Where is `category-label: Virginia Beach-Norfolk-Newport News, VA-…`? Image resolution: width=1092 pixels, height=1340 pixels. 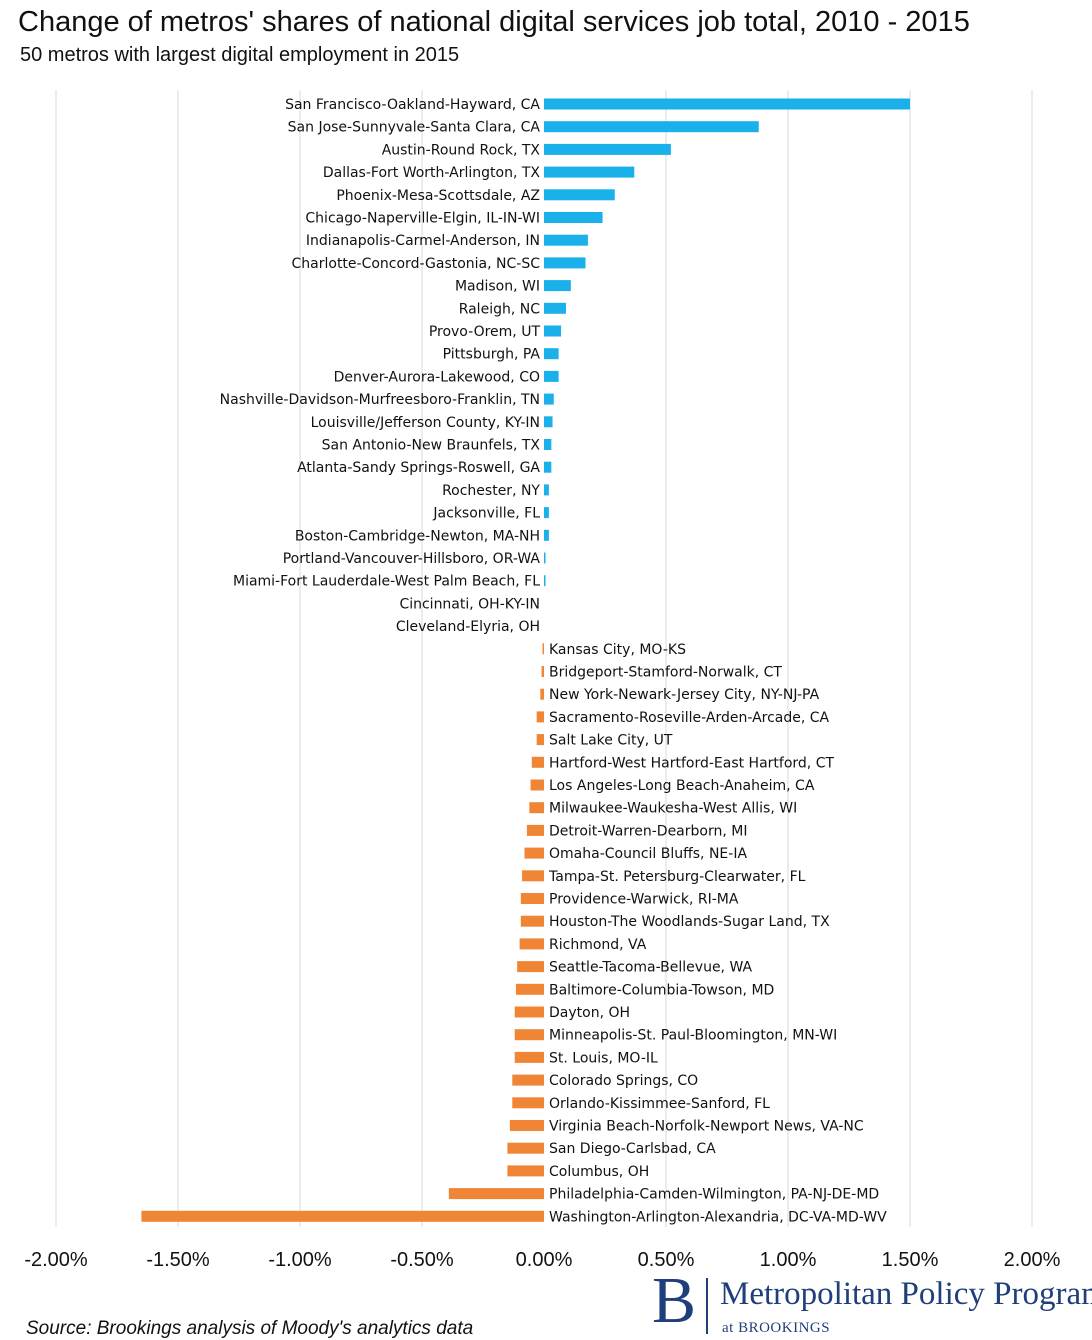 category-label: Virginia Beach-Norfolk-Newport News, VA-… is located at coordinates (706, 1127).